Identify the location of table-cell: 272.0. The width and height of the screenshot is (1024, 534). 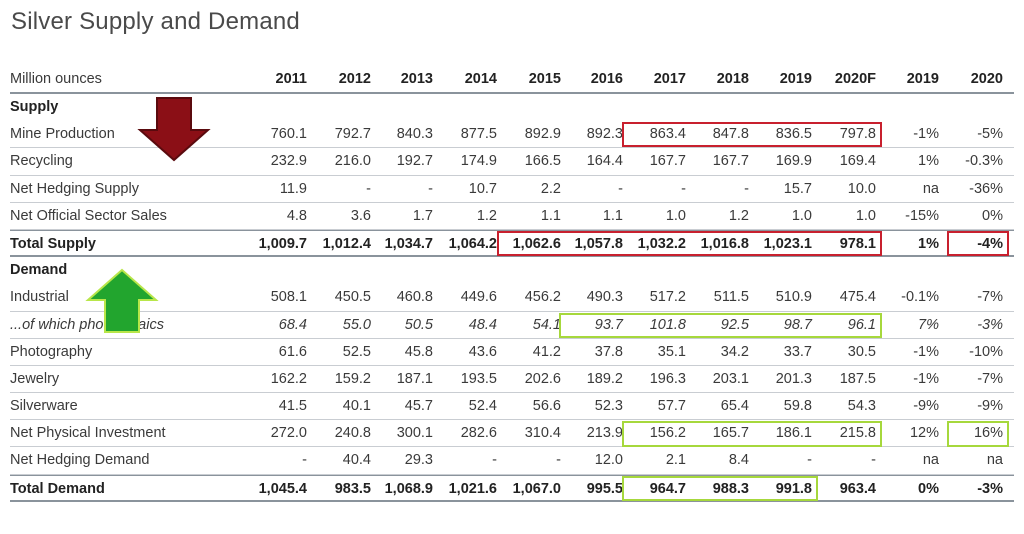
(288, 433).